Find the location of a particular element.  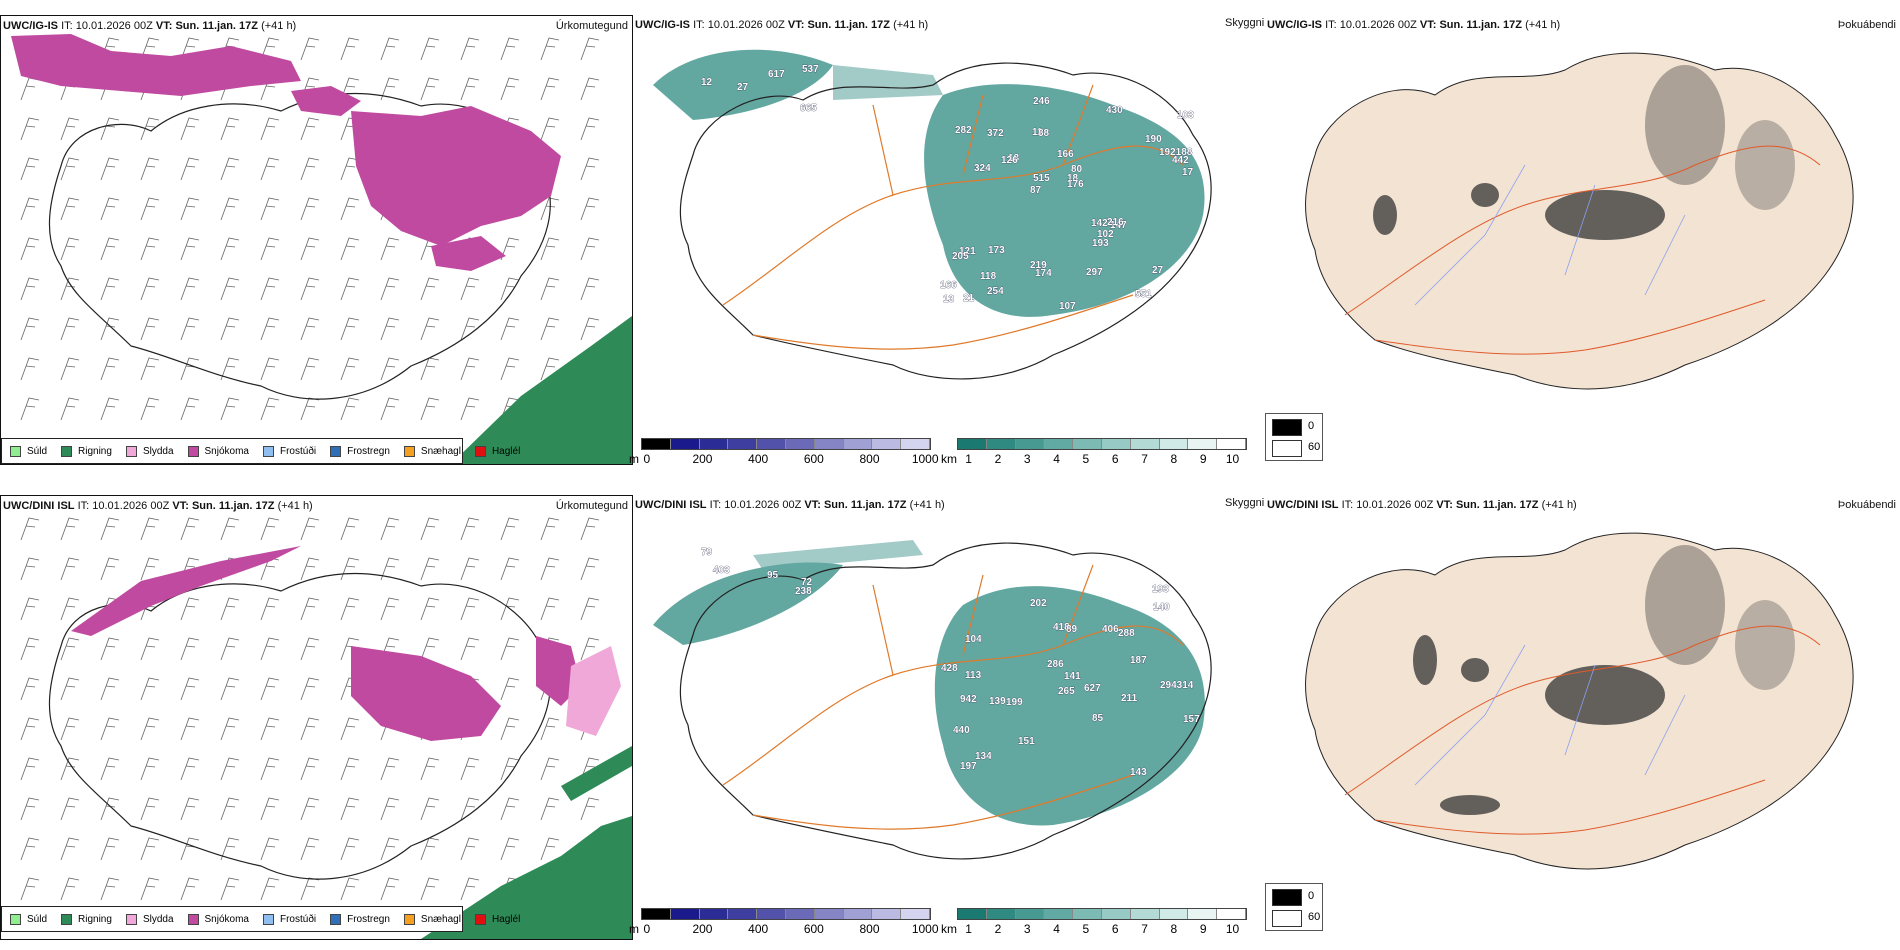

legend-item: Haglél is located at coordinates (497, 451).